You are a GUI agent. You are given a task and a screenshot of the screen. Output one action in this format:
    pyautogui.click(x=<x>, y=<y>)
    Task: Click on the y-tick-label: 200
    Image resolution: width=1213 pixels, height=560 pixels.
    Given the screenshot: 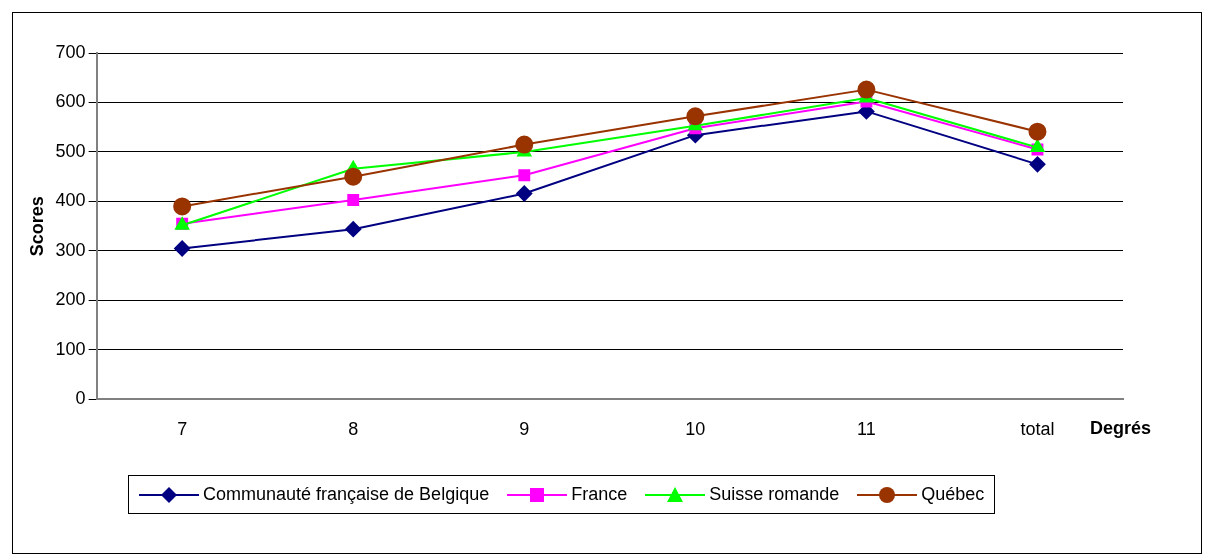 What is the action you would take?
    pyautogui.click(x=70, y=299)
    